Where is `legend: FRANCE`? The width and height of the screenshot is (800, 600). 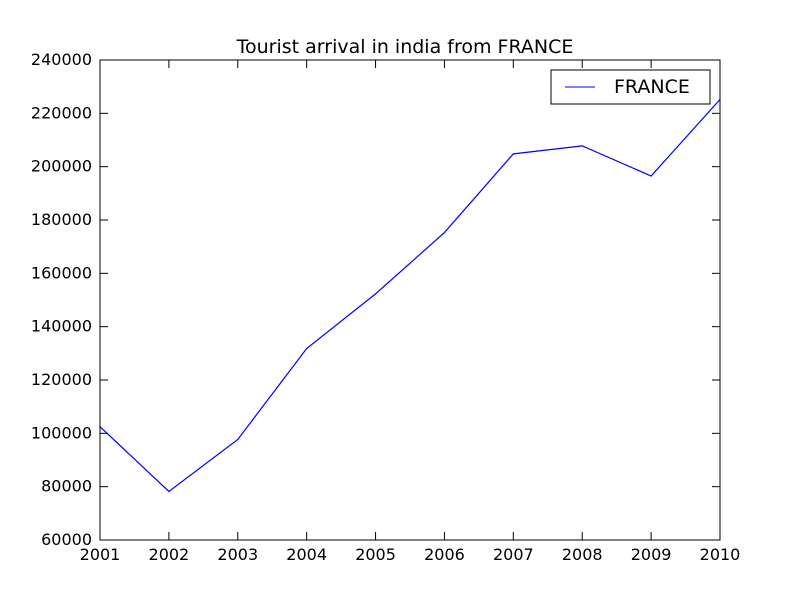
legend: FRANCE is located at coordinates (630, 87).